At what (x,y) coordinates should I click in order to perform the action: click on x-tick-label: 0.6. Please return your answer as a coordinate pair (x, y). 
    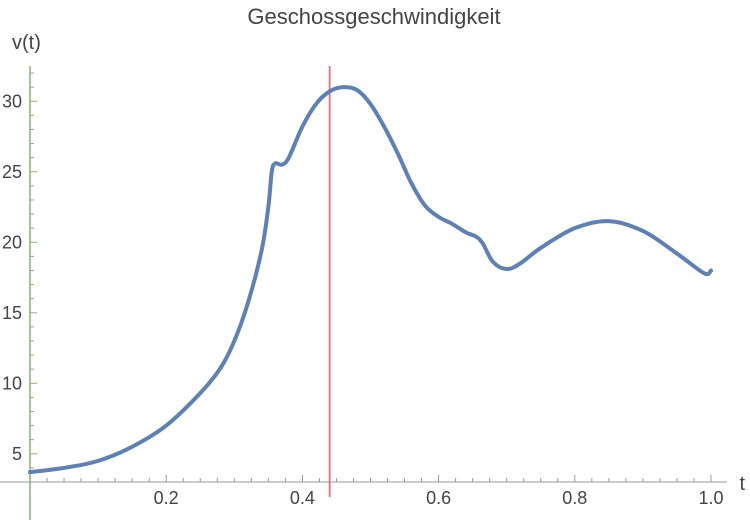
    Looking at the image, I should click on (438, 498).